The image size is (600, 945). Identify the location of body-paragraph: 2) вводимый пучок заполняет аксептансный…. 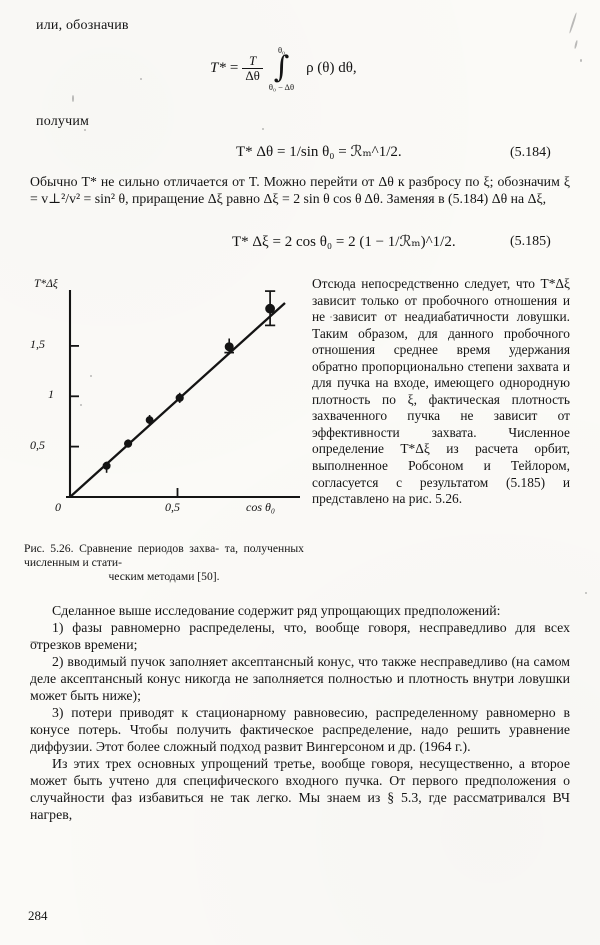
(300, 679).